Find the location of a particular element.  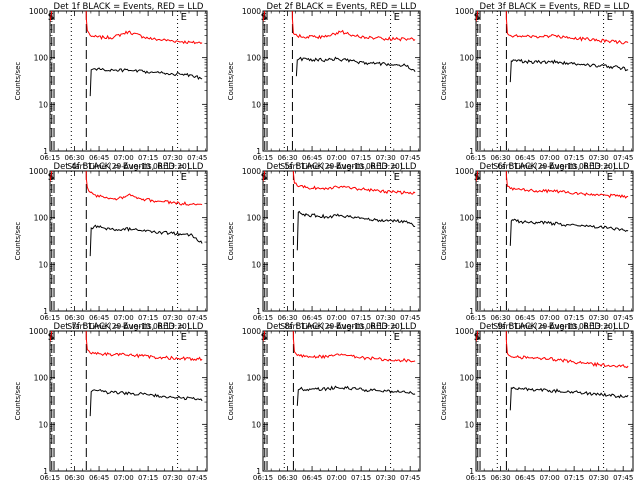

panel-title: Det 9f BLACK = Events, RED = LLD is located at coordinates (555, 327).